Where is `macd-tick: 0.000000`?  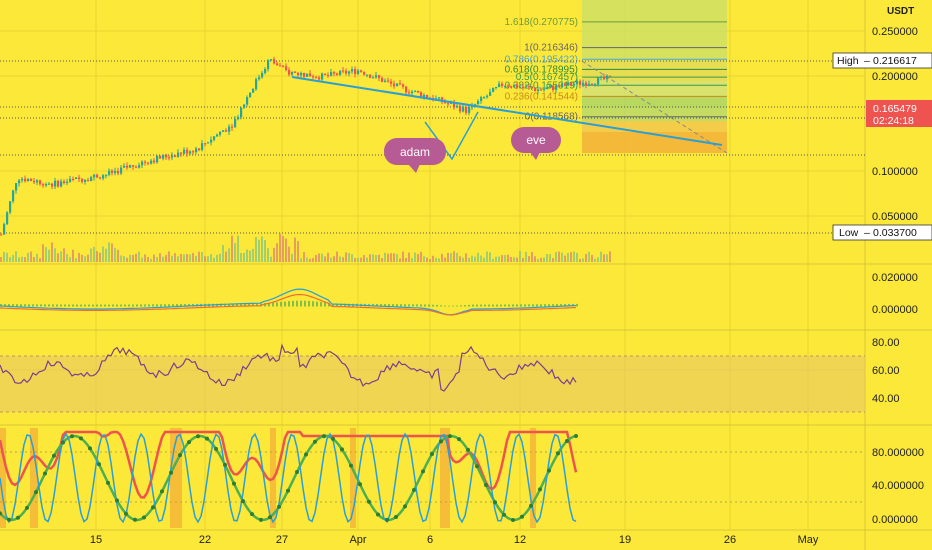 macd-tick: 0.000000 is located at coordinates (895, 310).